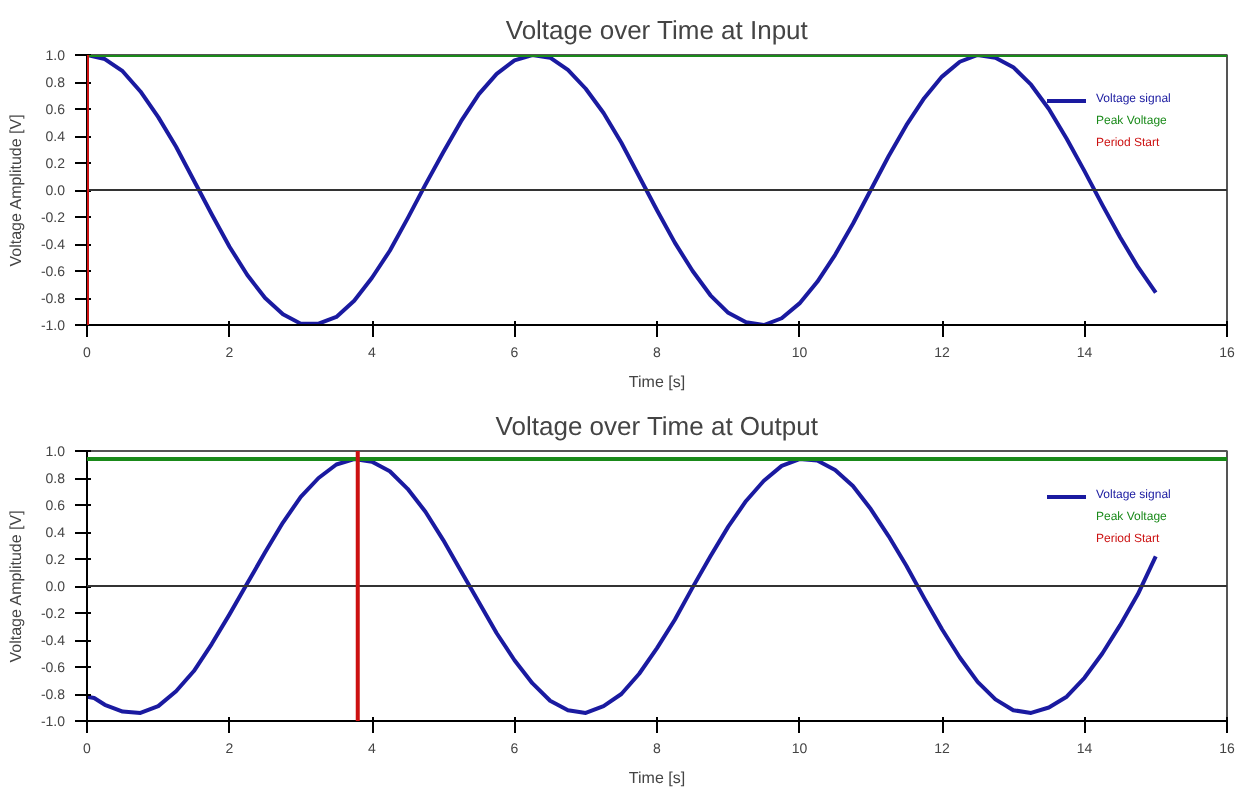  I want to click on chart-title: Voltage over Time at Output, so click(657, 426).